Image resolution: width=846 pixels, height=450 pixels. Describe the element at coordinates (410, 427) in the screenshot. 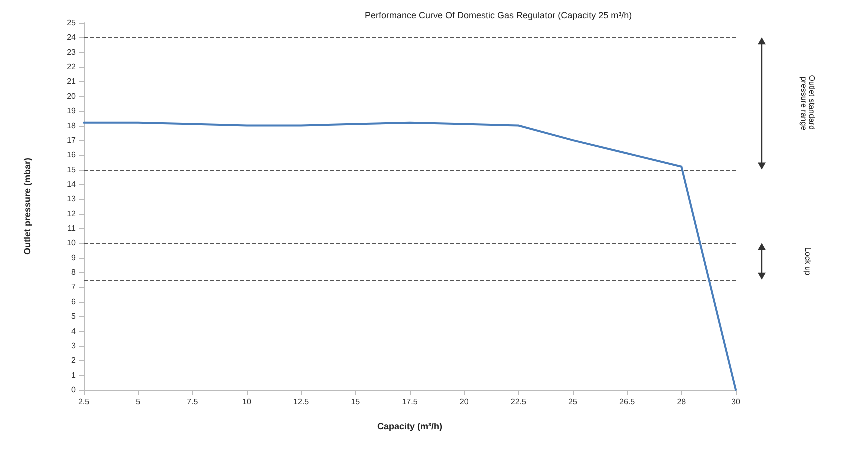

I see `x-axis-title: Capacity (m³/h)` at that location.